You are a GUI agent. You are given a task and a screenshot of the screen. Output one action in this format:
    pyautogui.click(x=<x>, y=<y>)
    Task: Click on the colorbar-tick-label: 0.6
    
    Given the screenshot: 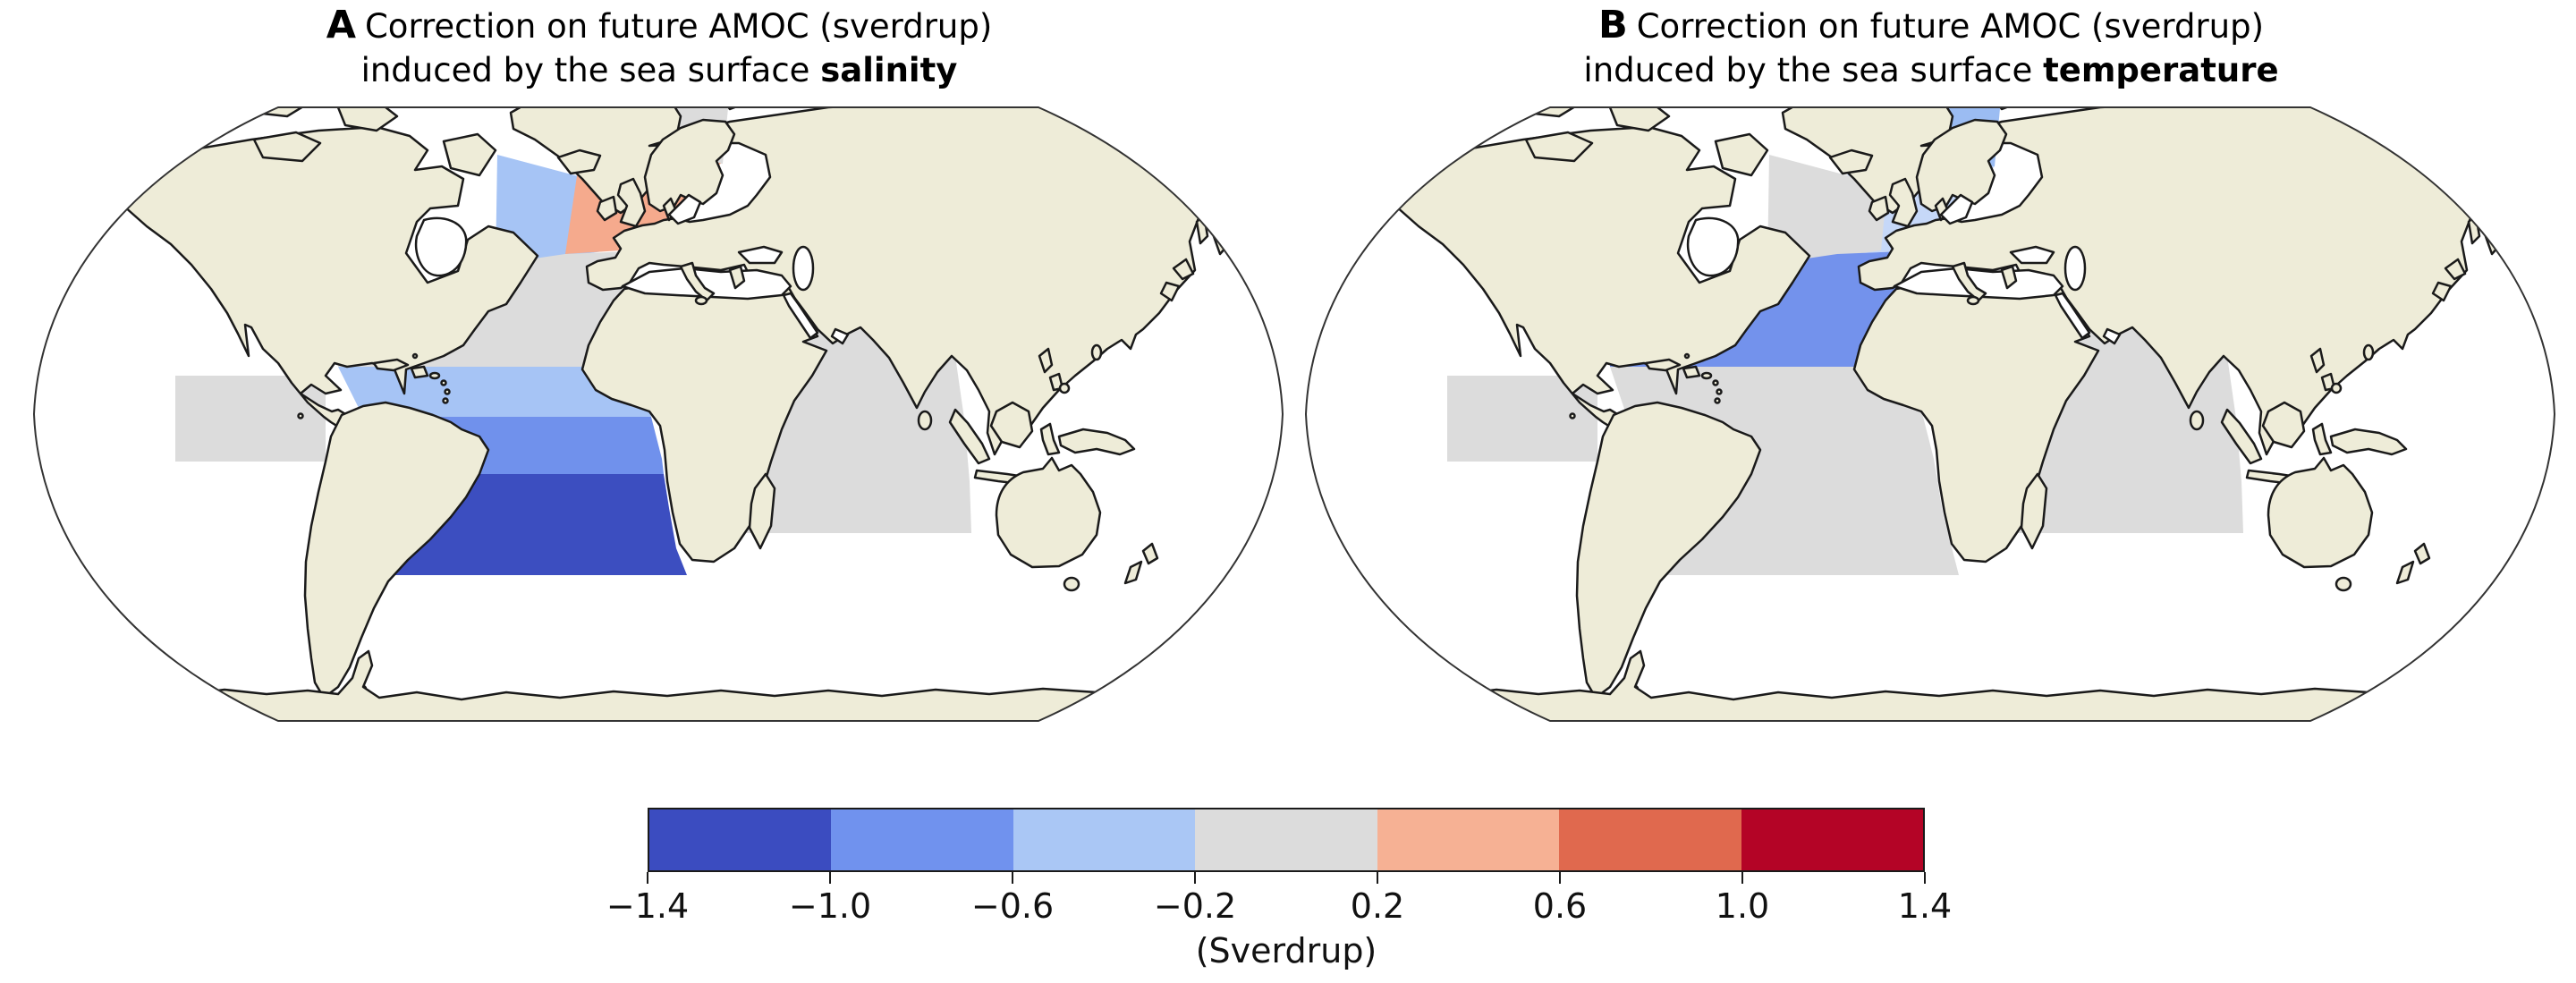 What is the action you would take?
    pyautogui.click(x=1560, y=906)
    